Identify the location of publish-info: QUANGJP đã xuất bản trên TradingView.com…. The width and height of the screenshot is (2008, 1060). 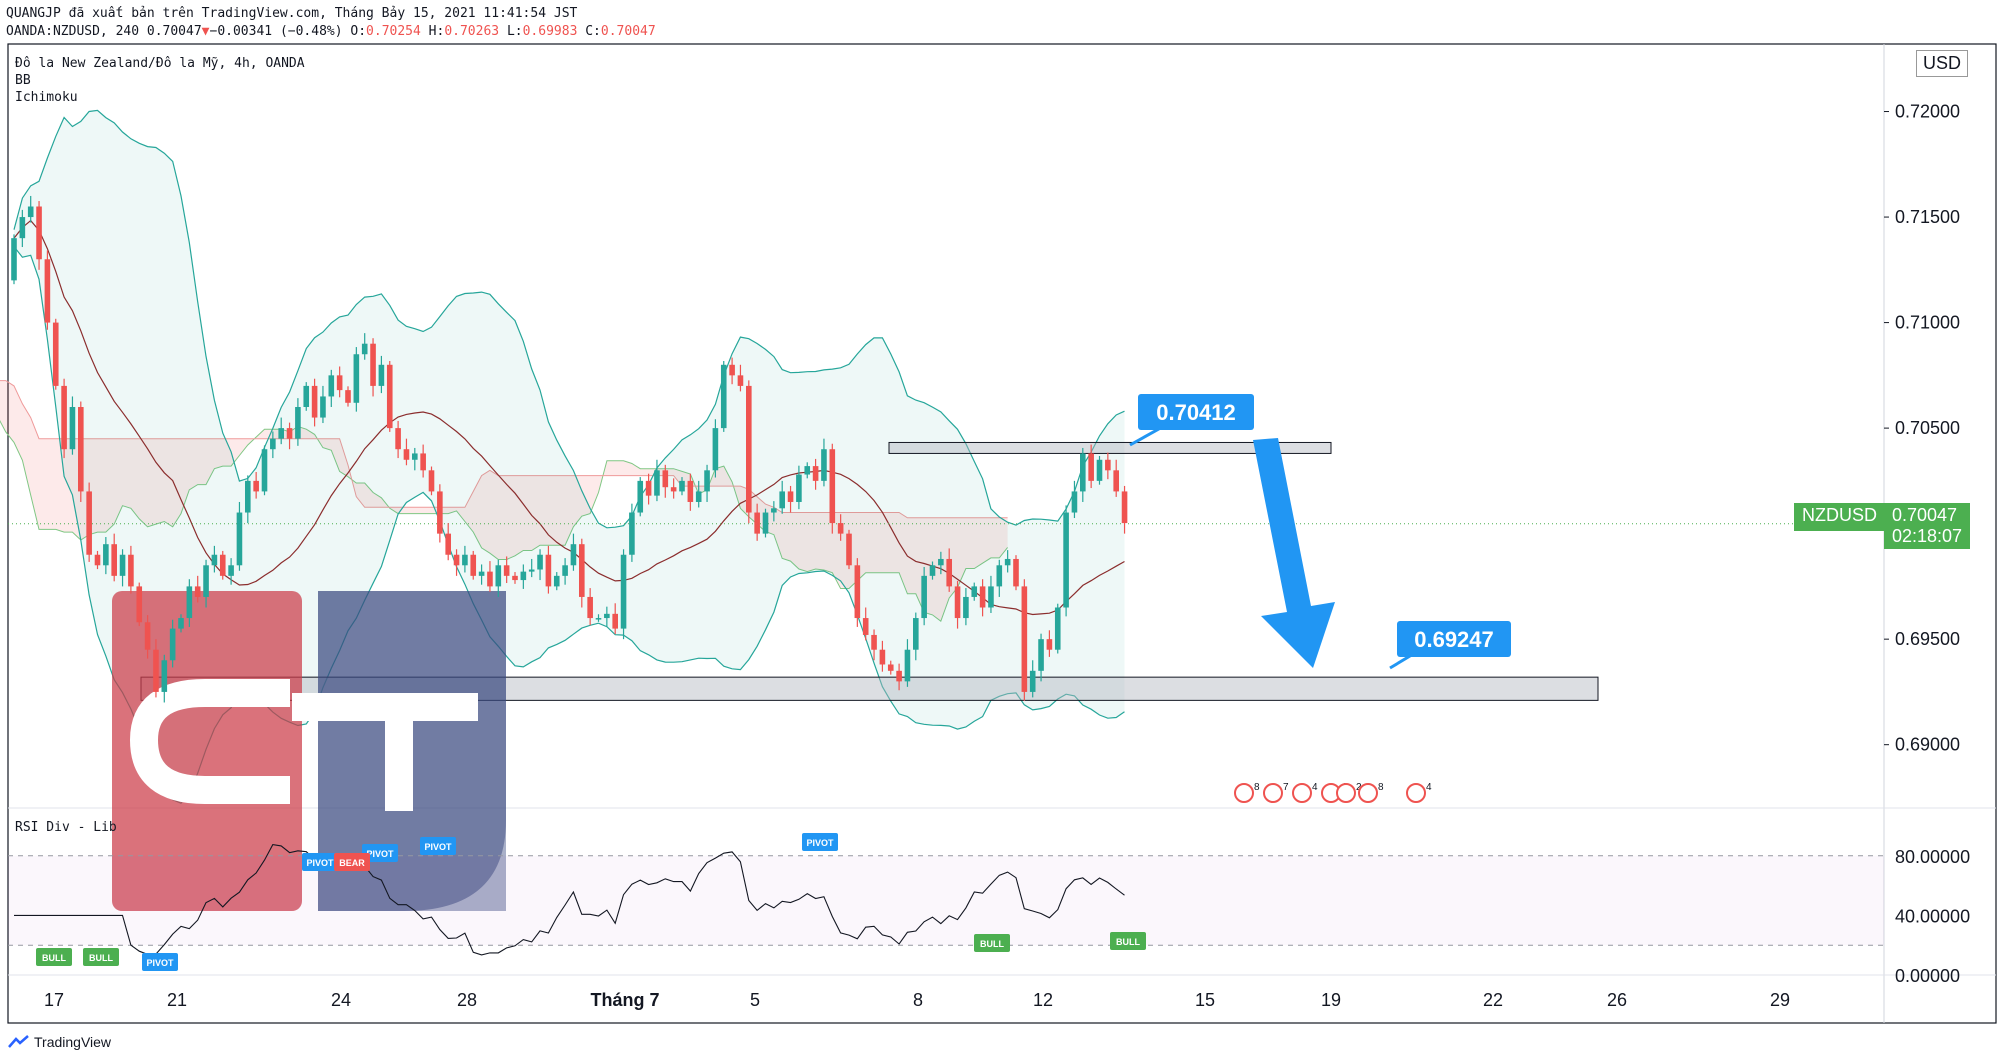
(292, 13).